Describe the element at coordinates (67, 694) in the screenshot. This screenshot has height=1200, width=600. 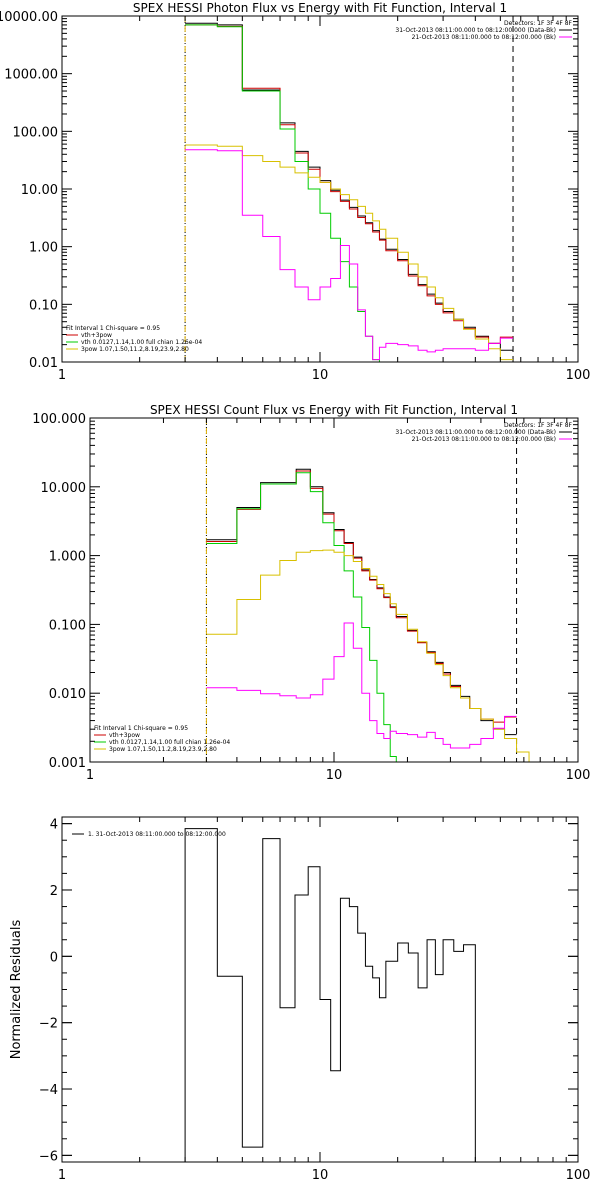
I see `y-tick-label: 0.010` at that location.